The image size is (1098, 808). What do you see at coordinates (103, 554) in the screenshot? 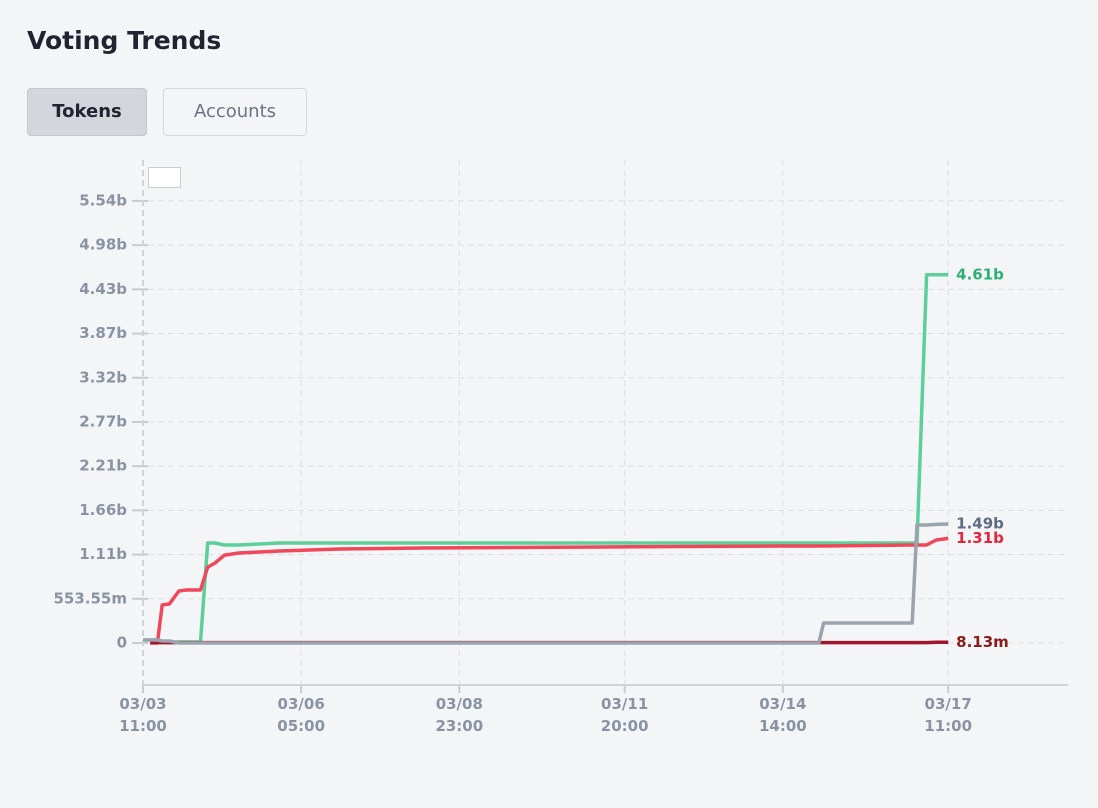
I see `y-tick-label: 1.11b` at bounding box center [103, 554].